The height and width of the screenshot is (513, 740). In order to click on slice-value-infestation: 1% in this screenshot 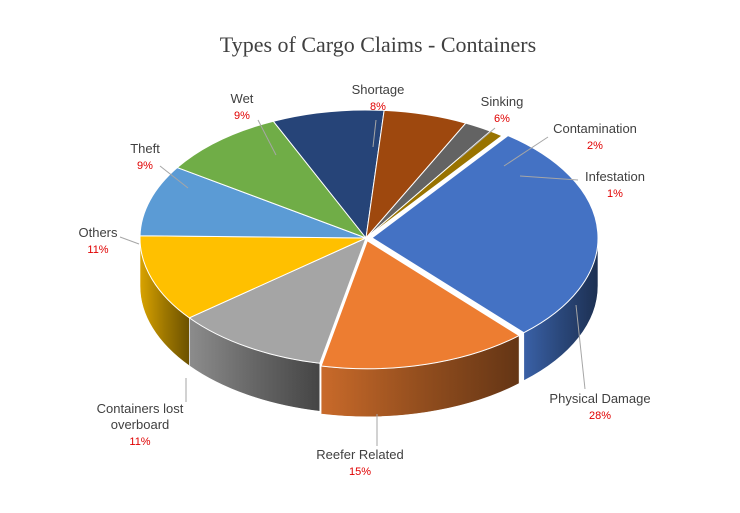, I will do `click(615, 194)`.